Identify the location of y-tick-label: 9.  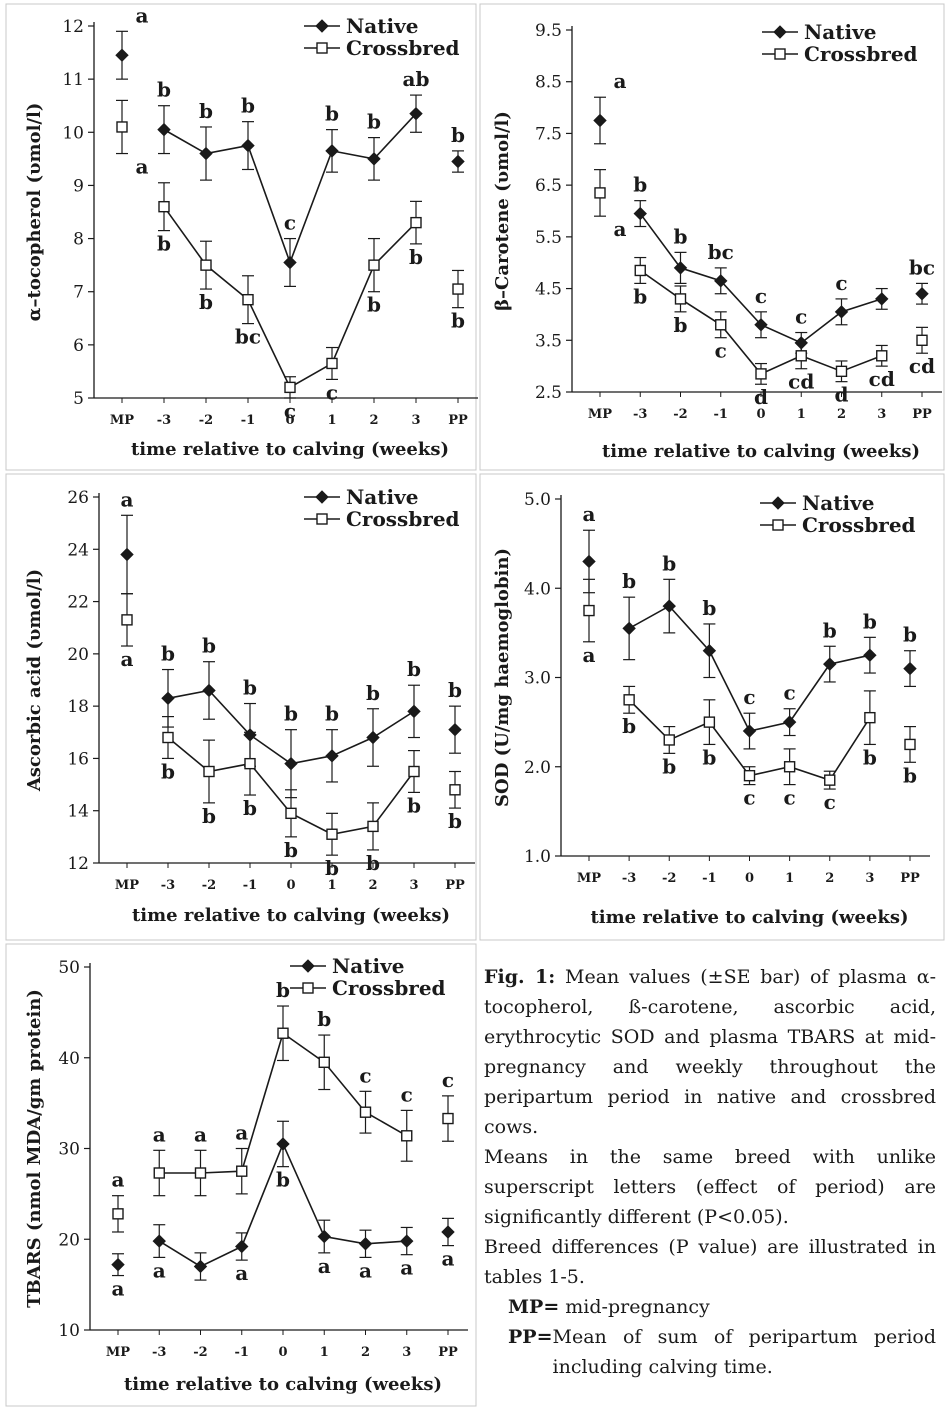
(78, 186).